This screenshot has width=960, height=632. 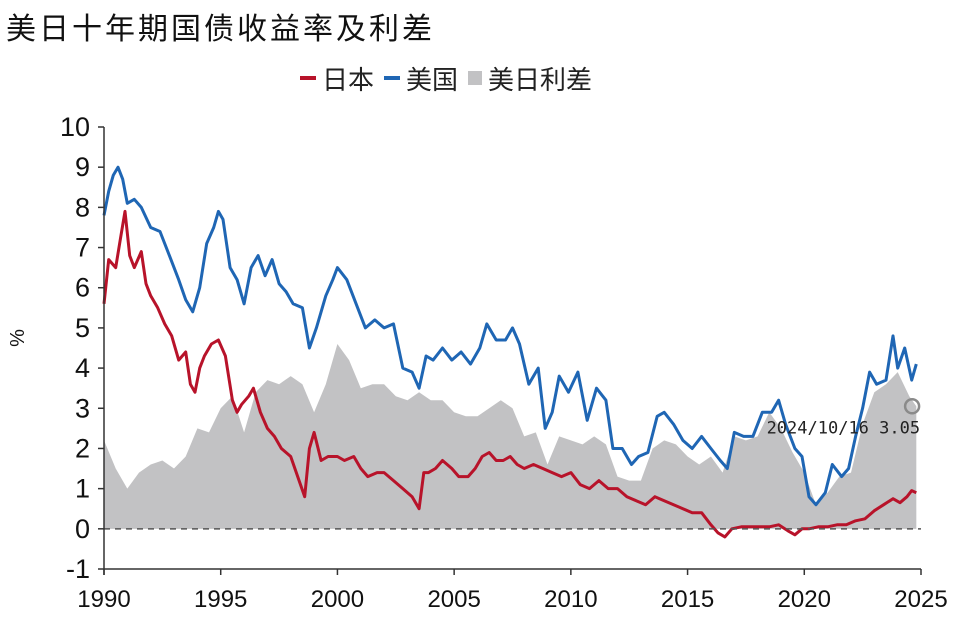 What do you see at coordinates (912, 406) in the screenshot?
I see `annotation-marker` at bounding box center [912, 406].